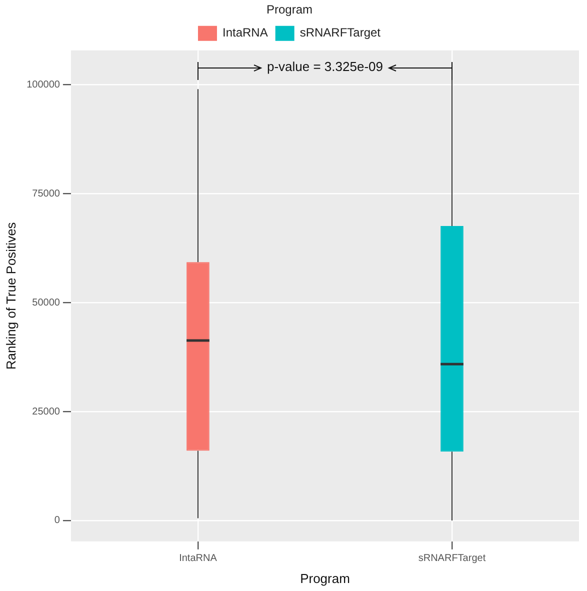 The image size is (587, 591). What do you see at coordinates (46, 302) in the screenshot?
I see `y-tick-label: 50000` at bounding box center [46, 302].